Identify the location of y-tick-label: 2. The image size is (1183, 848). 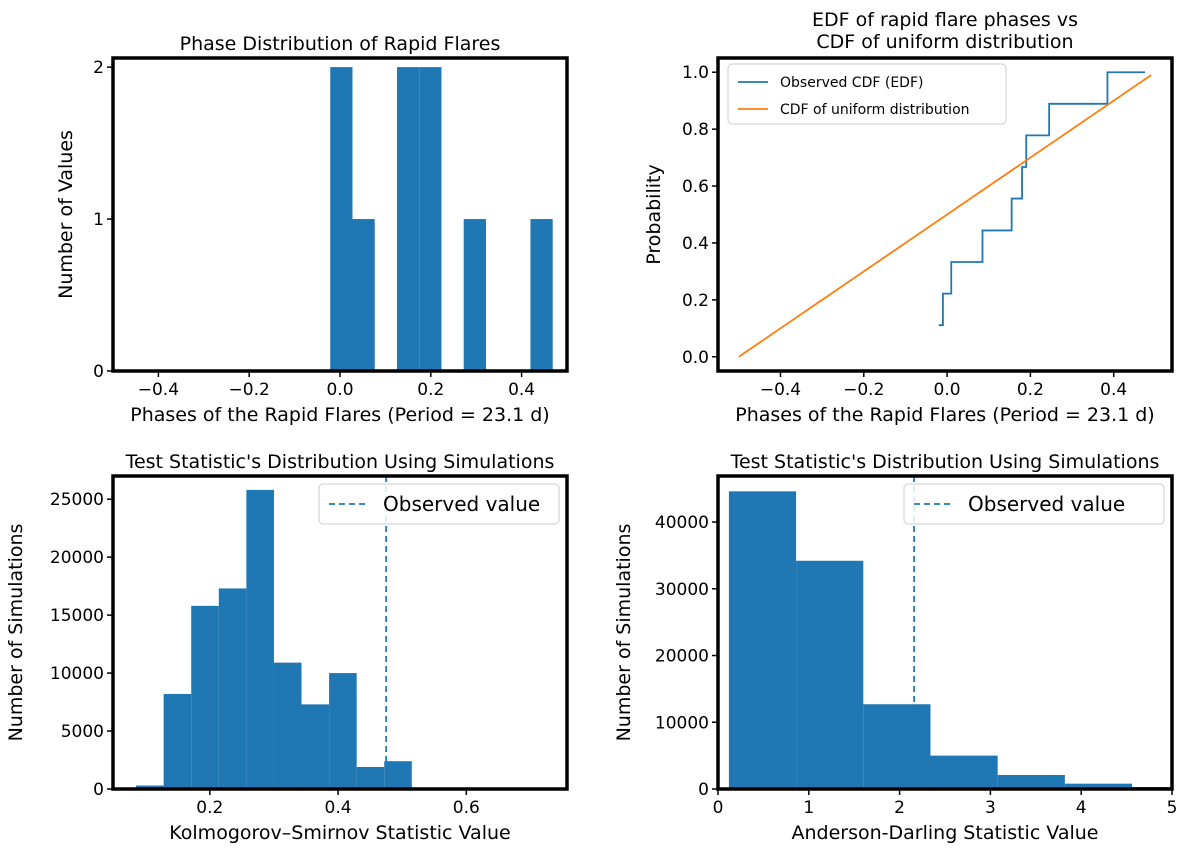
(98, 68).